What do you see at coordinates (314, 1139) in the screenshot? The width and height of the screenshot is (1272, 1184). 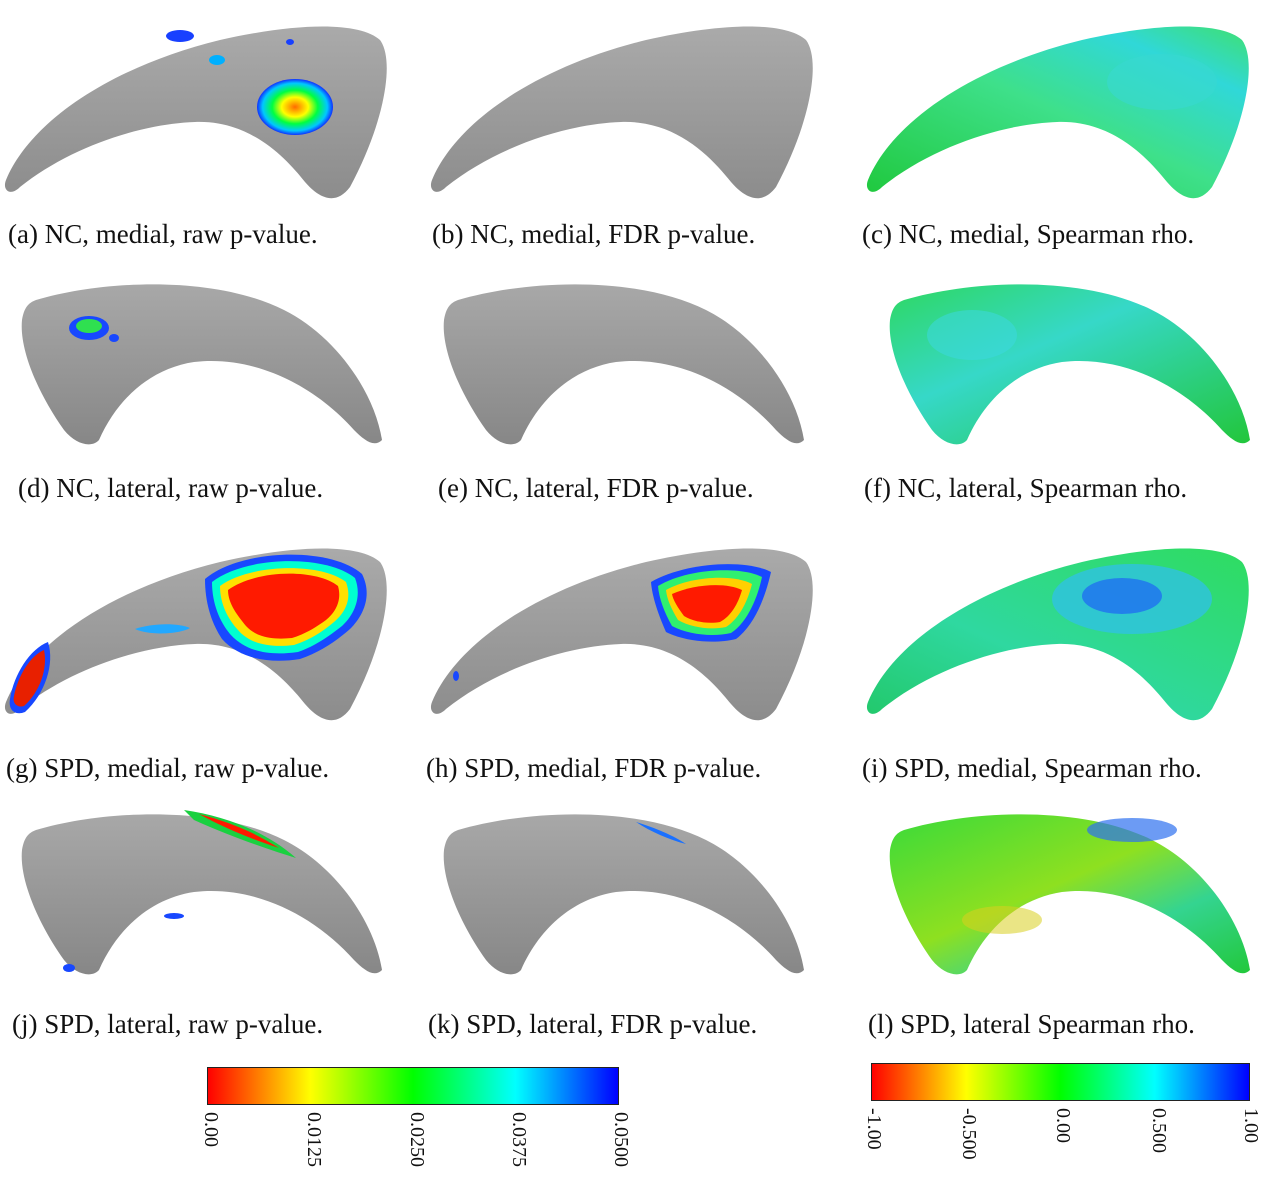 I see `pvalue-tick-1: 0.0125` at bounding box center [314, 1139].